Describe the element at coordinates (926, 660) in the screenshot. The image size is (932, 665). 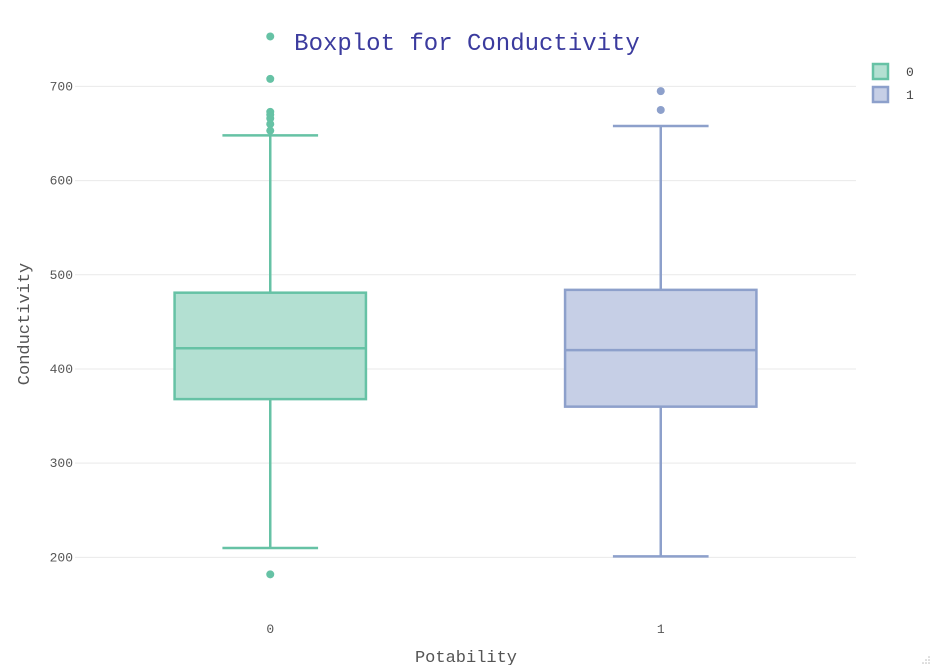
I see `resize-grip-icon` at that location.